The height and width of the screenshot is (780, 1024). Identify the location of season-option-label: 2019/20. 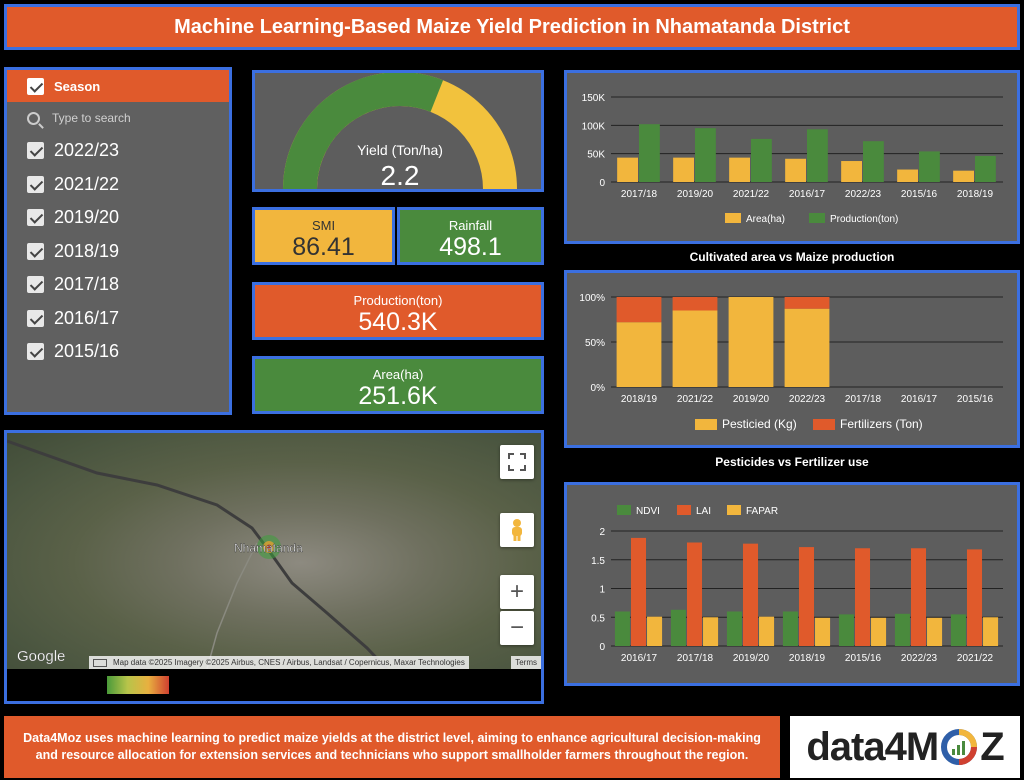
(87, 217).